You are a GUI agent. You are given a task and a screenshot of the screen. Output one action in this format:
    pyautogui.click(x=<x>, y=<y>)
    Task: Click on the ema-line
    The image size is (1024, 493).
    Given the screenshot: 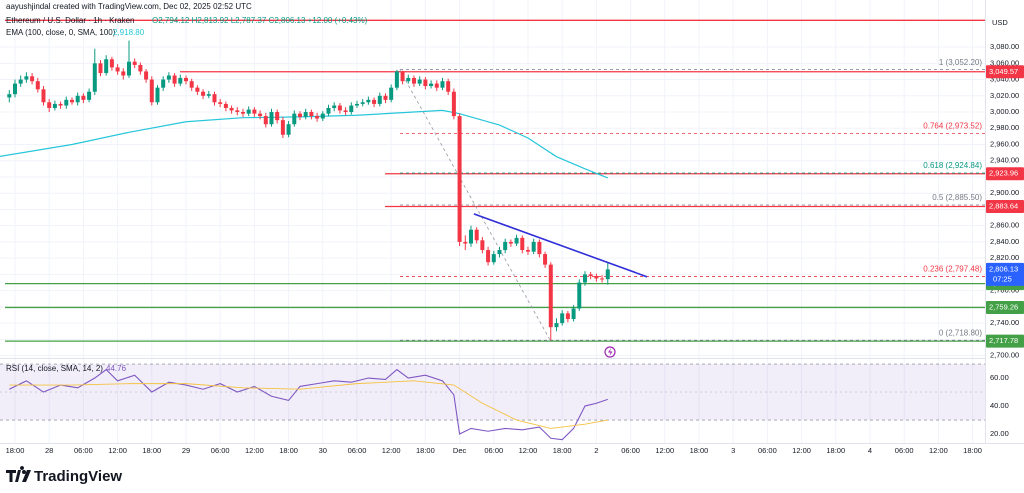 What is the action you would take?
    pyautogui.click(x=304, y=144)
    